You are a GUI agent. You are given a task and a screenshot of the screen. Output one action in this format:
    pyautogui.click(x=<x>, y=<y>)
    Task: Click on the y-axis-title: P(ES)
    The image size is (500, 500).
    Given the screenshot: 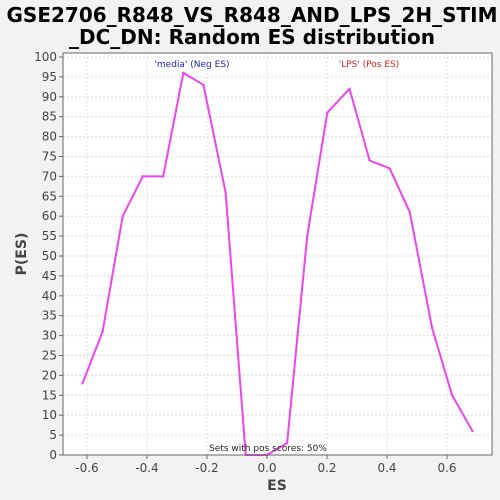 What is the action you would take?
    pyautogui.click(x=22, y=254)
    